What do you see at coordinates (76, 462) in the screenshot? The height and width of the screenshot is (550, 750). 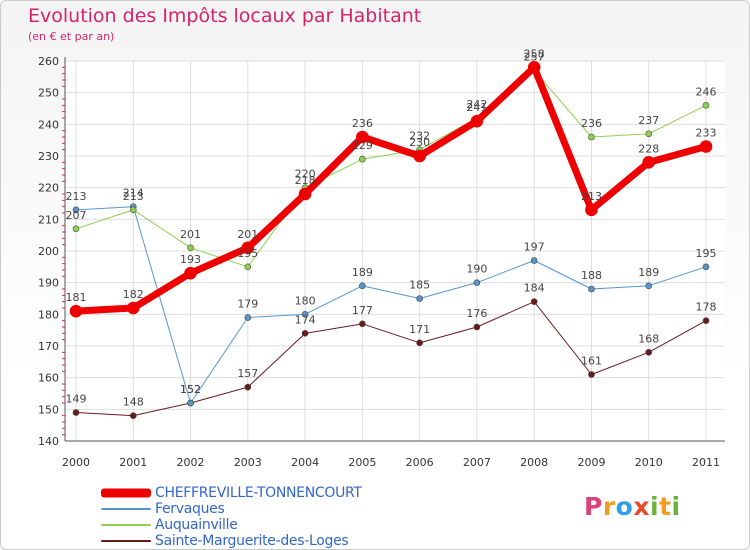 I see `x-tick-label: 2000` at bounding box center [76, 462].